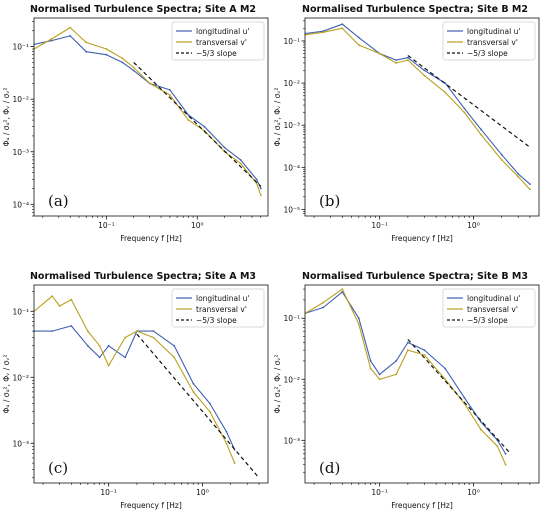 This screenshot has height=514, width=550. What do you see at coordinates (493, 31) in the screenshot?
I see `legend-entry: longitudinal u'` at bounding box center [493, 31].